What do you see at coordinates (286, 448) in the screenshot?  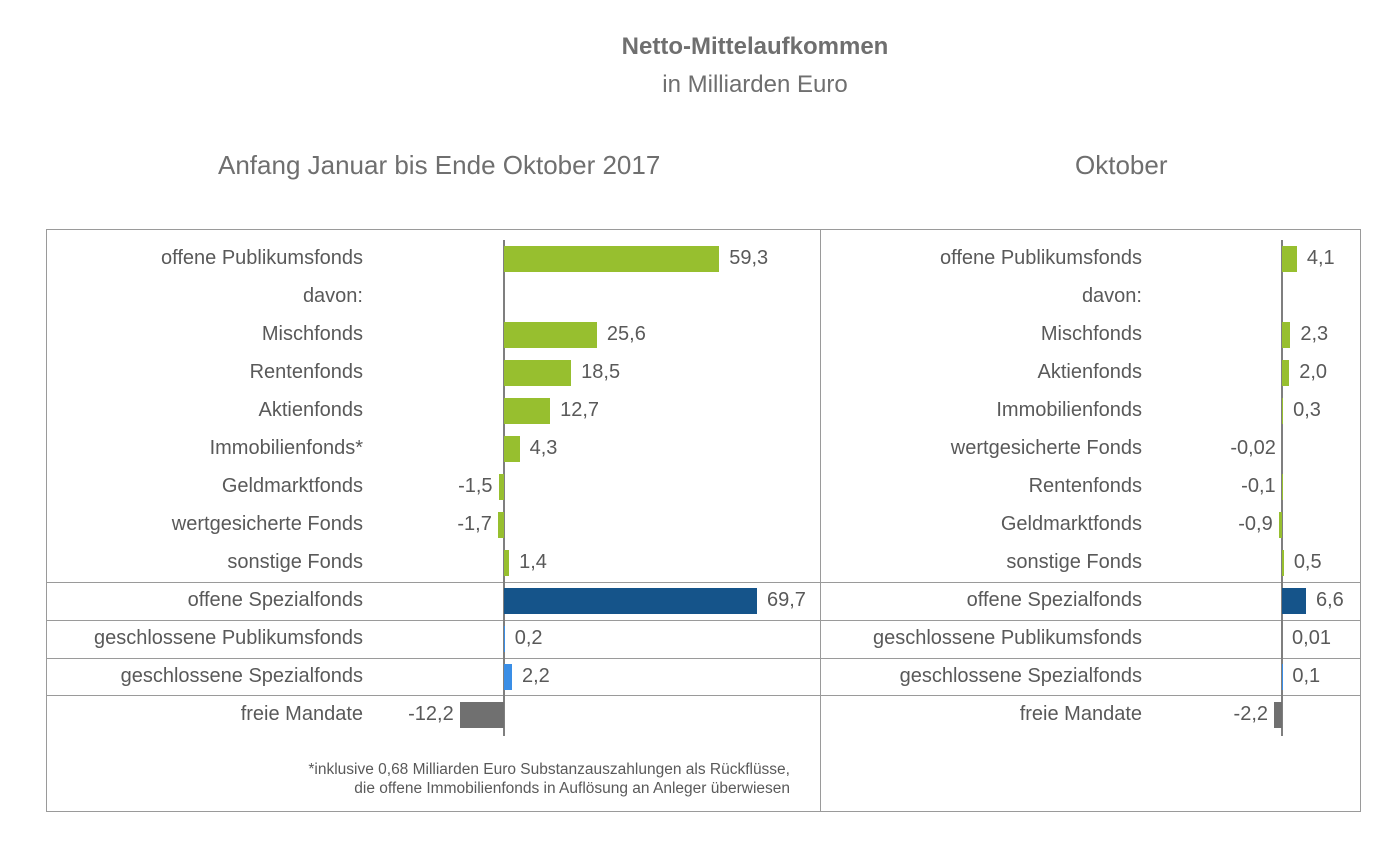 I see `category-label: Immobilienfonds*` at bounding box center [286, 448].